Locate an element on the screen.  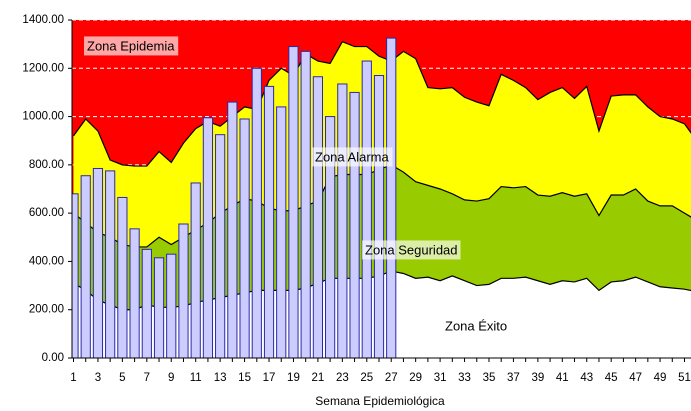
x-tick-label: 23 is located at coordinates (342, 378).